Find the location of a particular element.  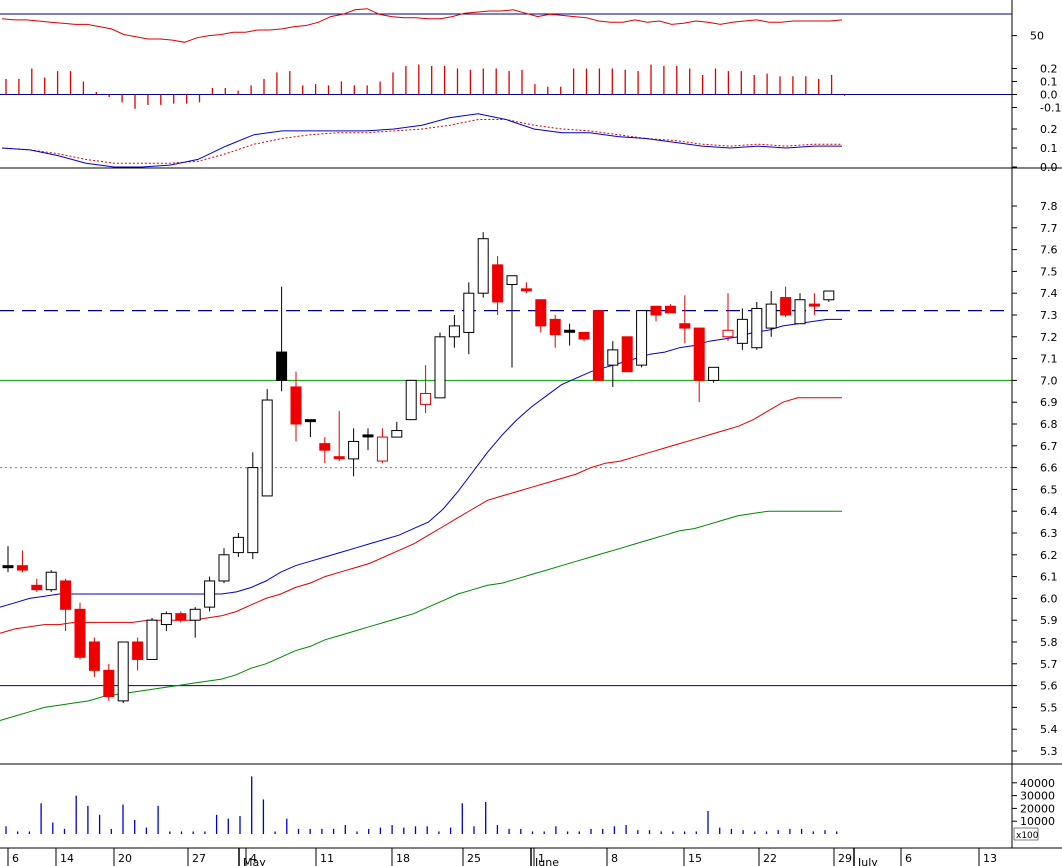

price-tick-label: 5.9 is located at coordinates (1049, 620).